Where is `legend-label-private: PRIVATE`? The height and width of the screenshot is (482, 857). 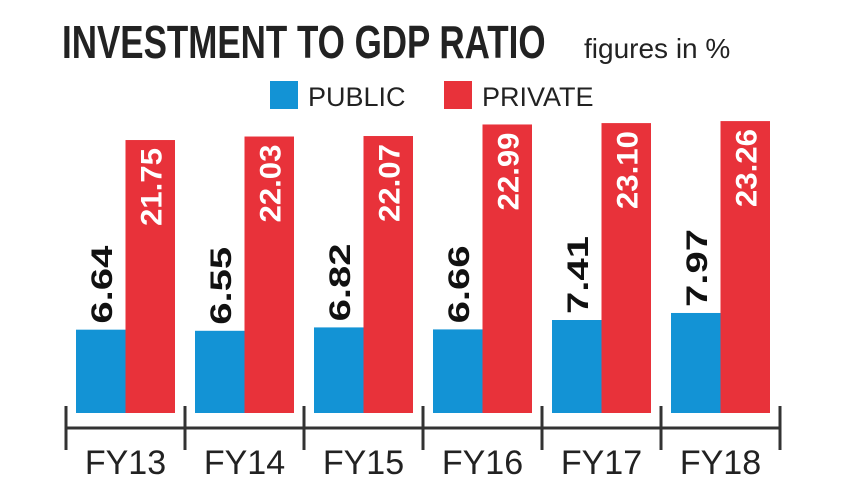
legend-label-private: PRIVATE is located at coordinates (538, 97).